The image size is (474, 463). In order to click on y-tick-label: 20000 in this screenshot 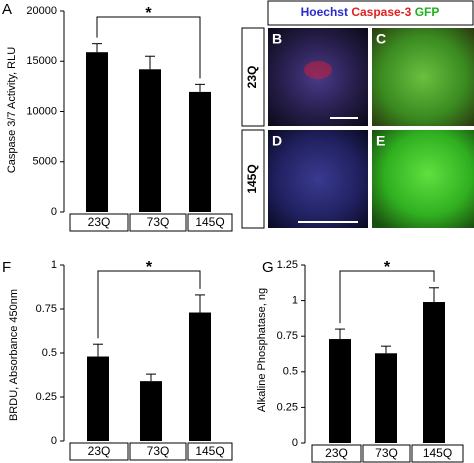, I will do `click(41, 11)`.